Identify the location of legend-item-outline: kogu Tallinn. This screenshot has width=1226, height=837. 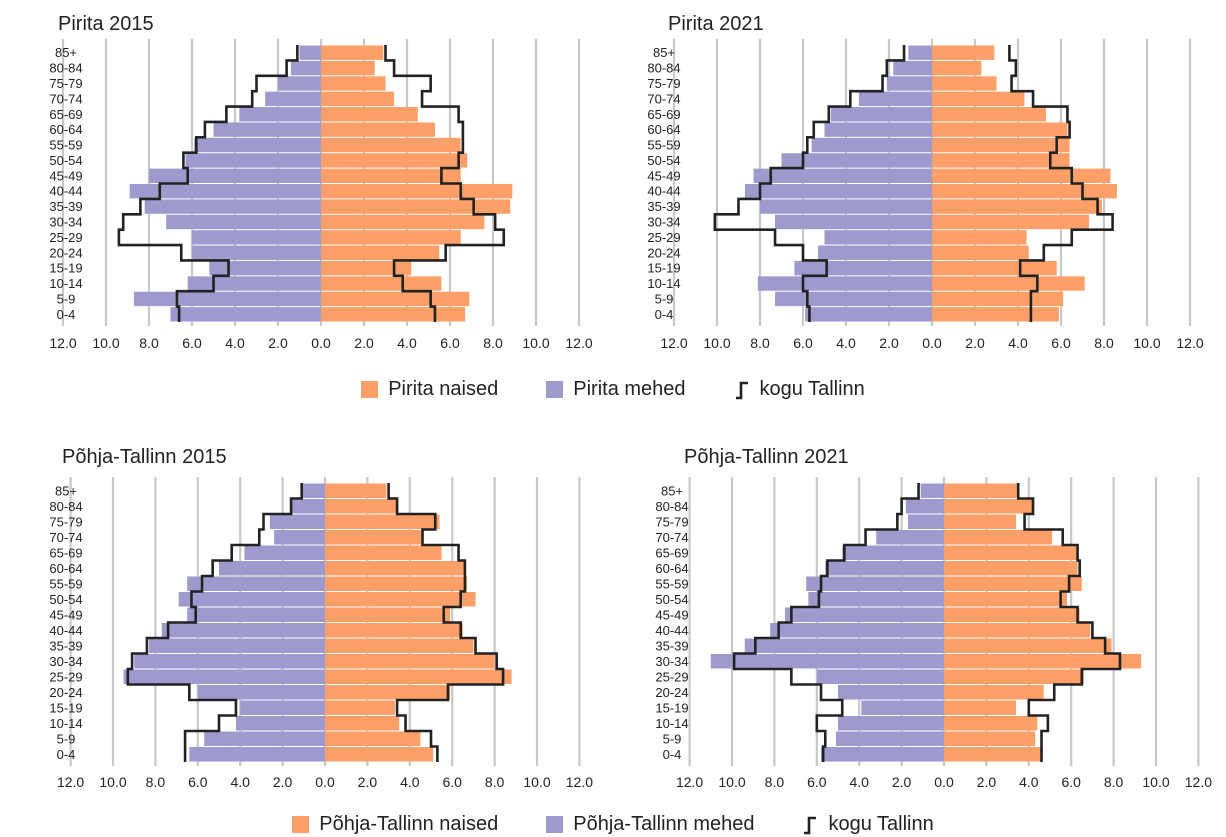
(868, 824).